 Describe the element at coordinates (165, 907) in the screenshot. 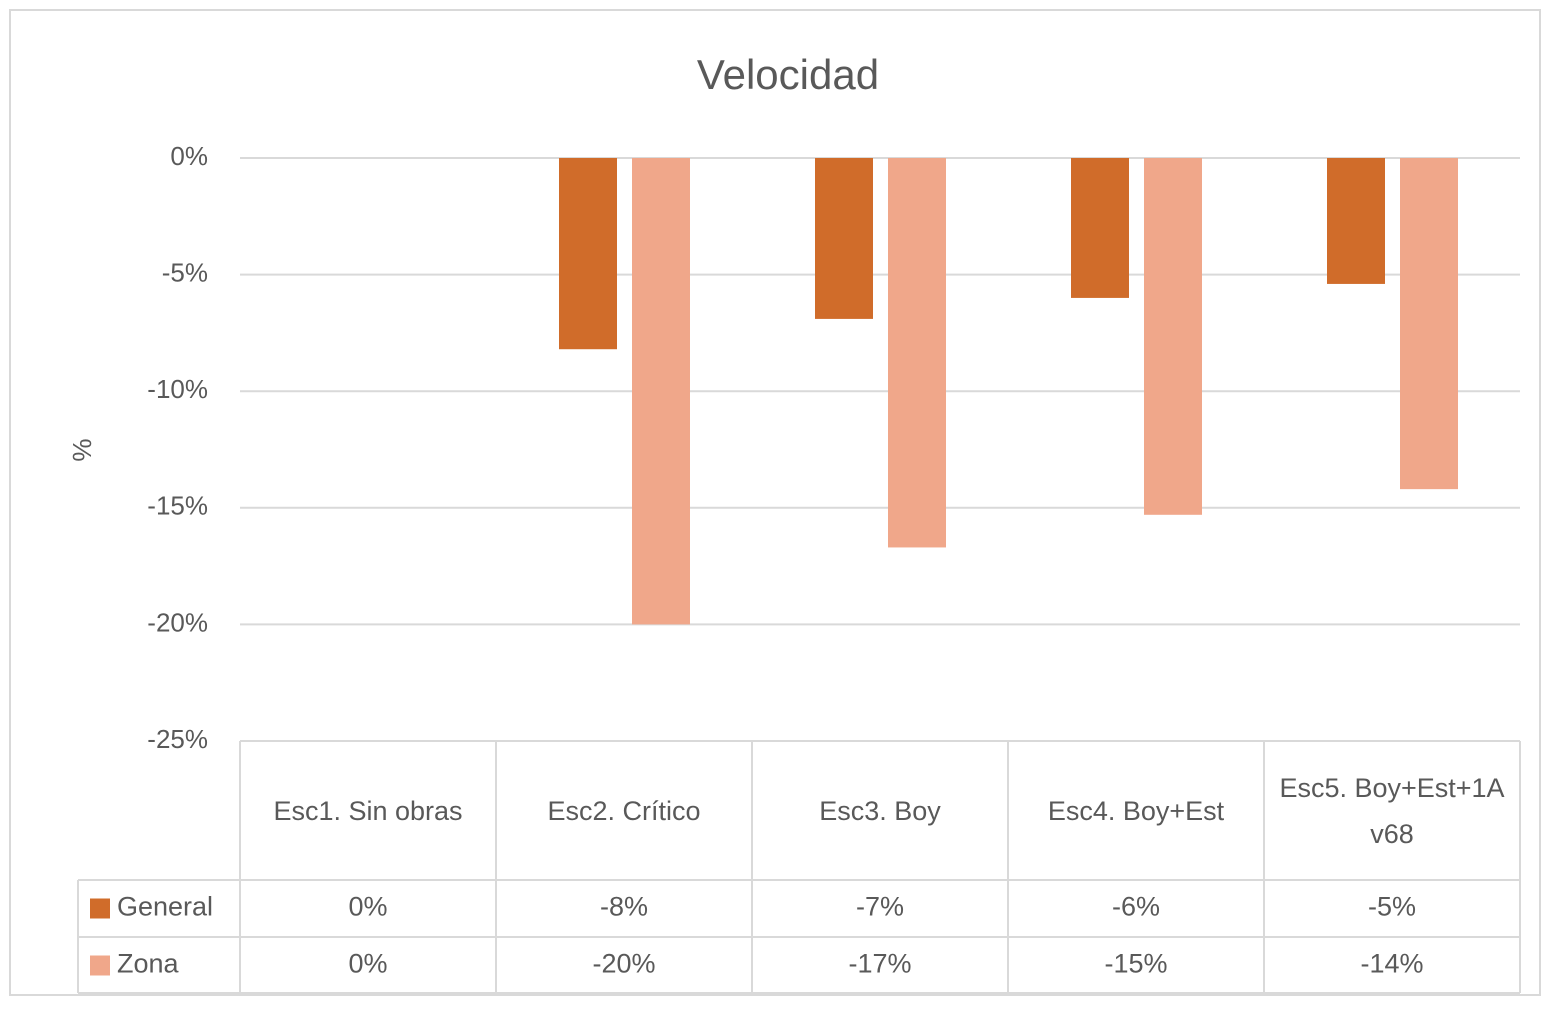

I see `legend-label: General` at that location.